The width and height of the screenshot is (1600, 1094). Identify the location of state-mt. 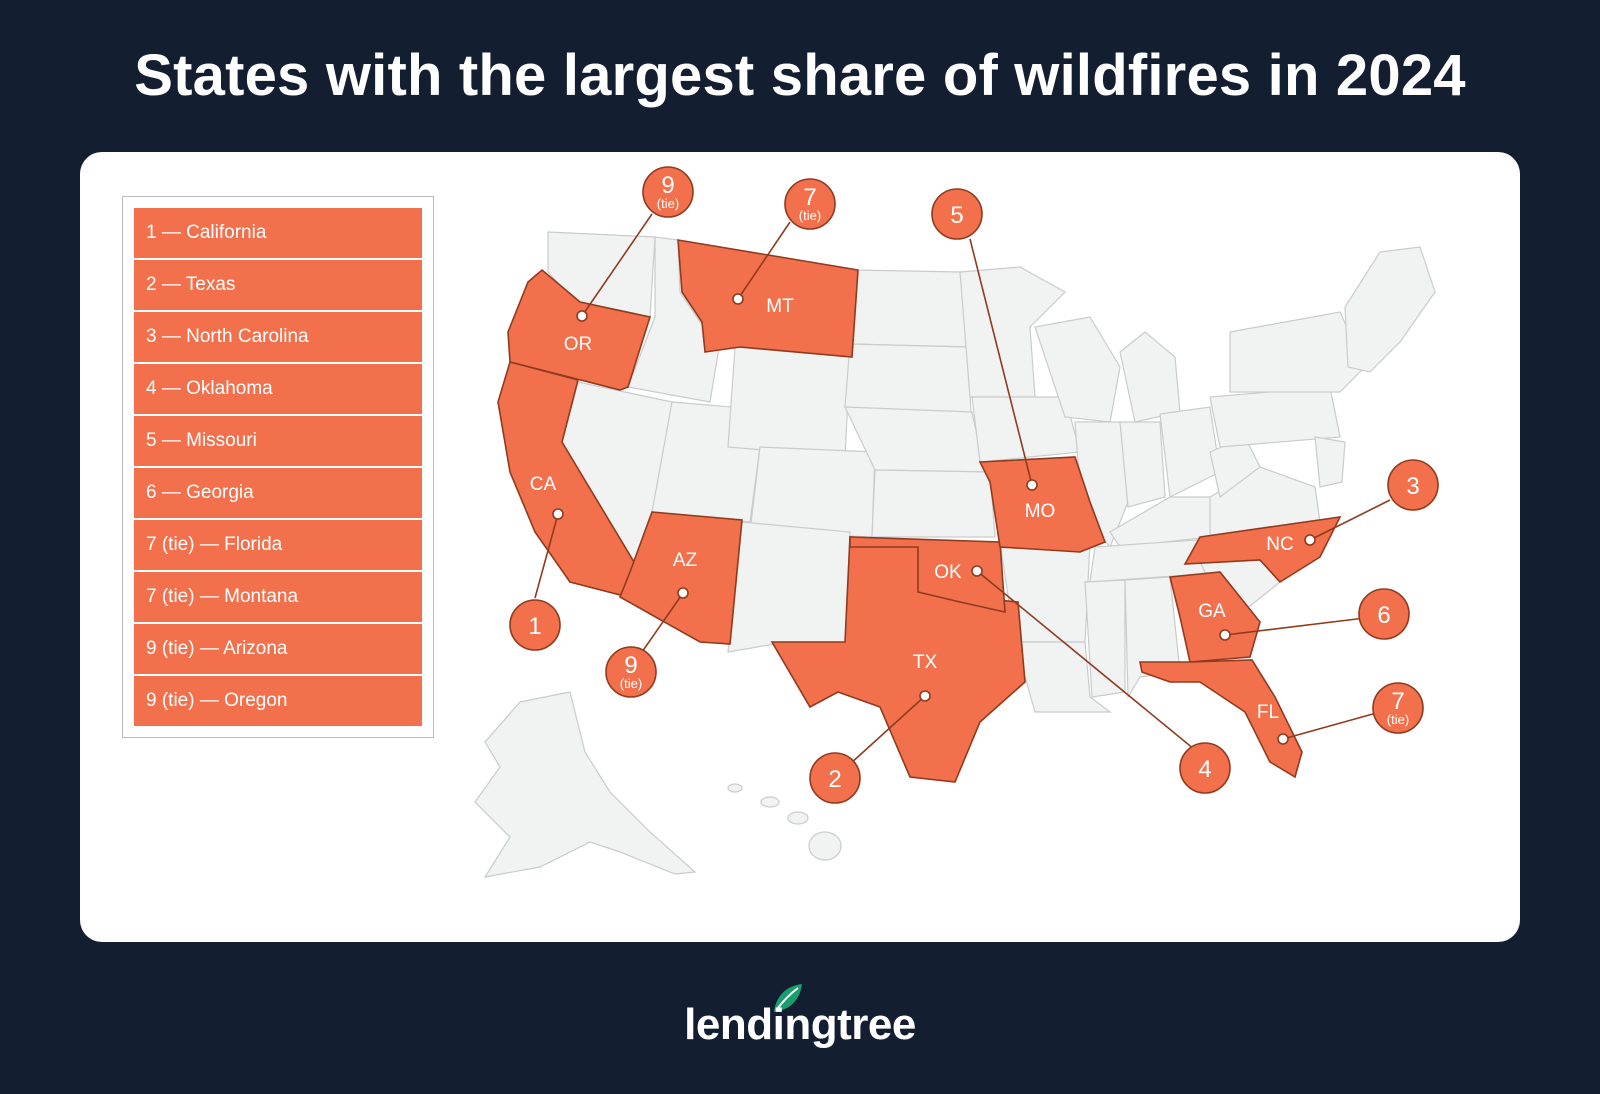
(768, 298).